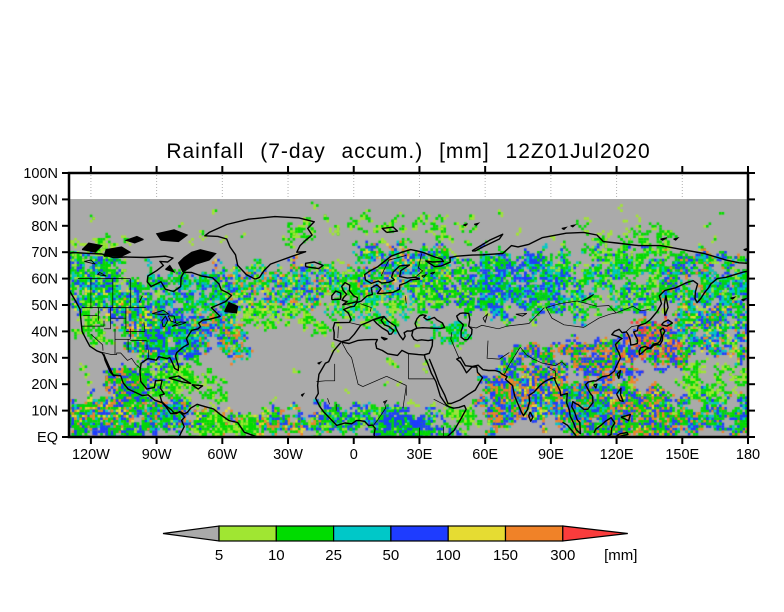 The width and height of the screenshot is (784, 612). I want to click on x-axis-label: 120E, so click(617, 455).